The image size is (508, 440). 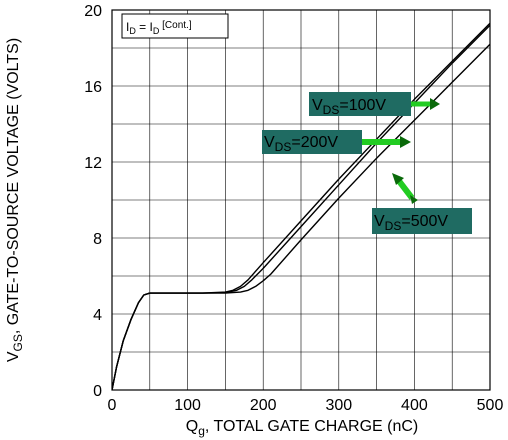 I want to click on x-axis-title: Qg, TOTAL GATE CHARGE (nC), so click(x=302, y=428).